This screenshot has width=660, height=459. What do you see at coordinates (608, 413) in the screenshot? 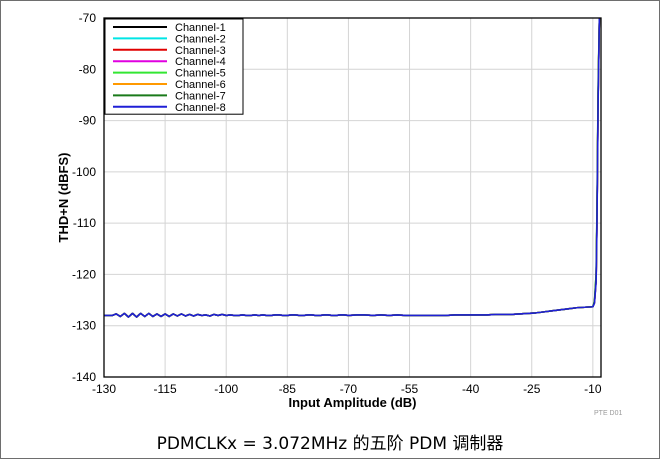
I see `watermark: PTE D01` at bounding box center [608, 413].